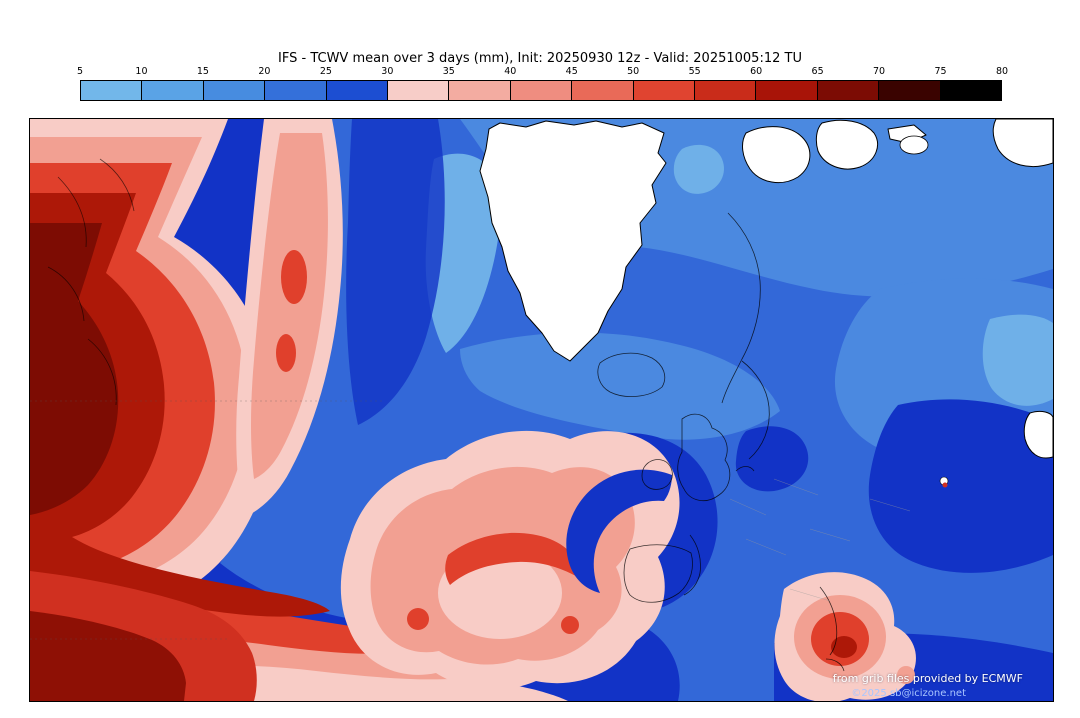 The height and width of the screenshot is (718, 1080). Describe the element at coordinates (756, 71) in the screenshot. I see `colorbar-tick-label: 60` at that location.